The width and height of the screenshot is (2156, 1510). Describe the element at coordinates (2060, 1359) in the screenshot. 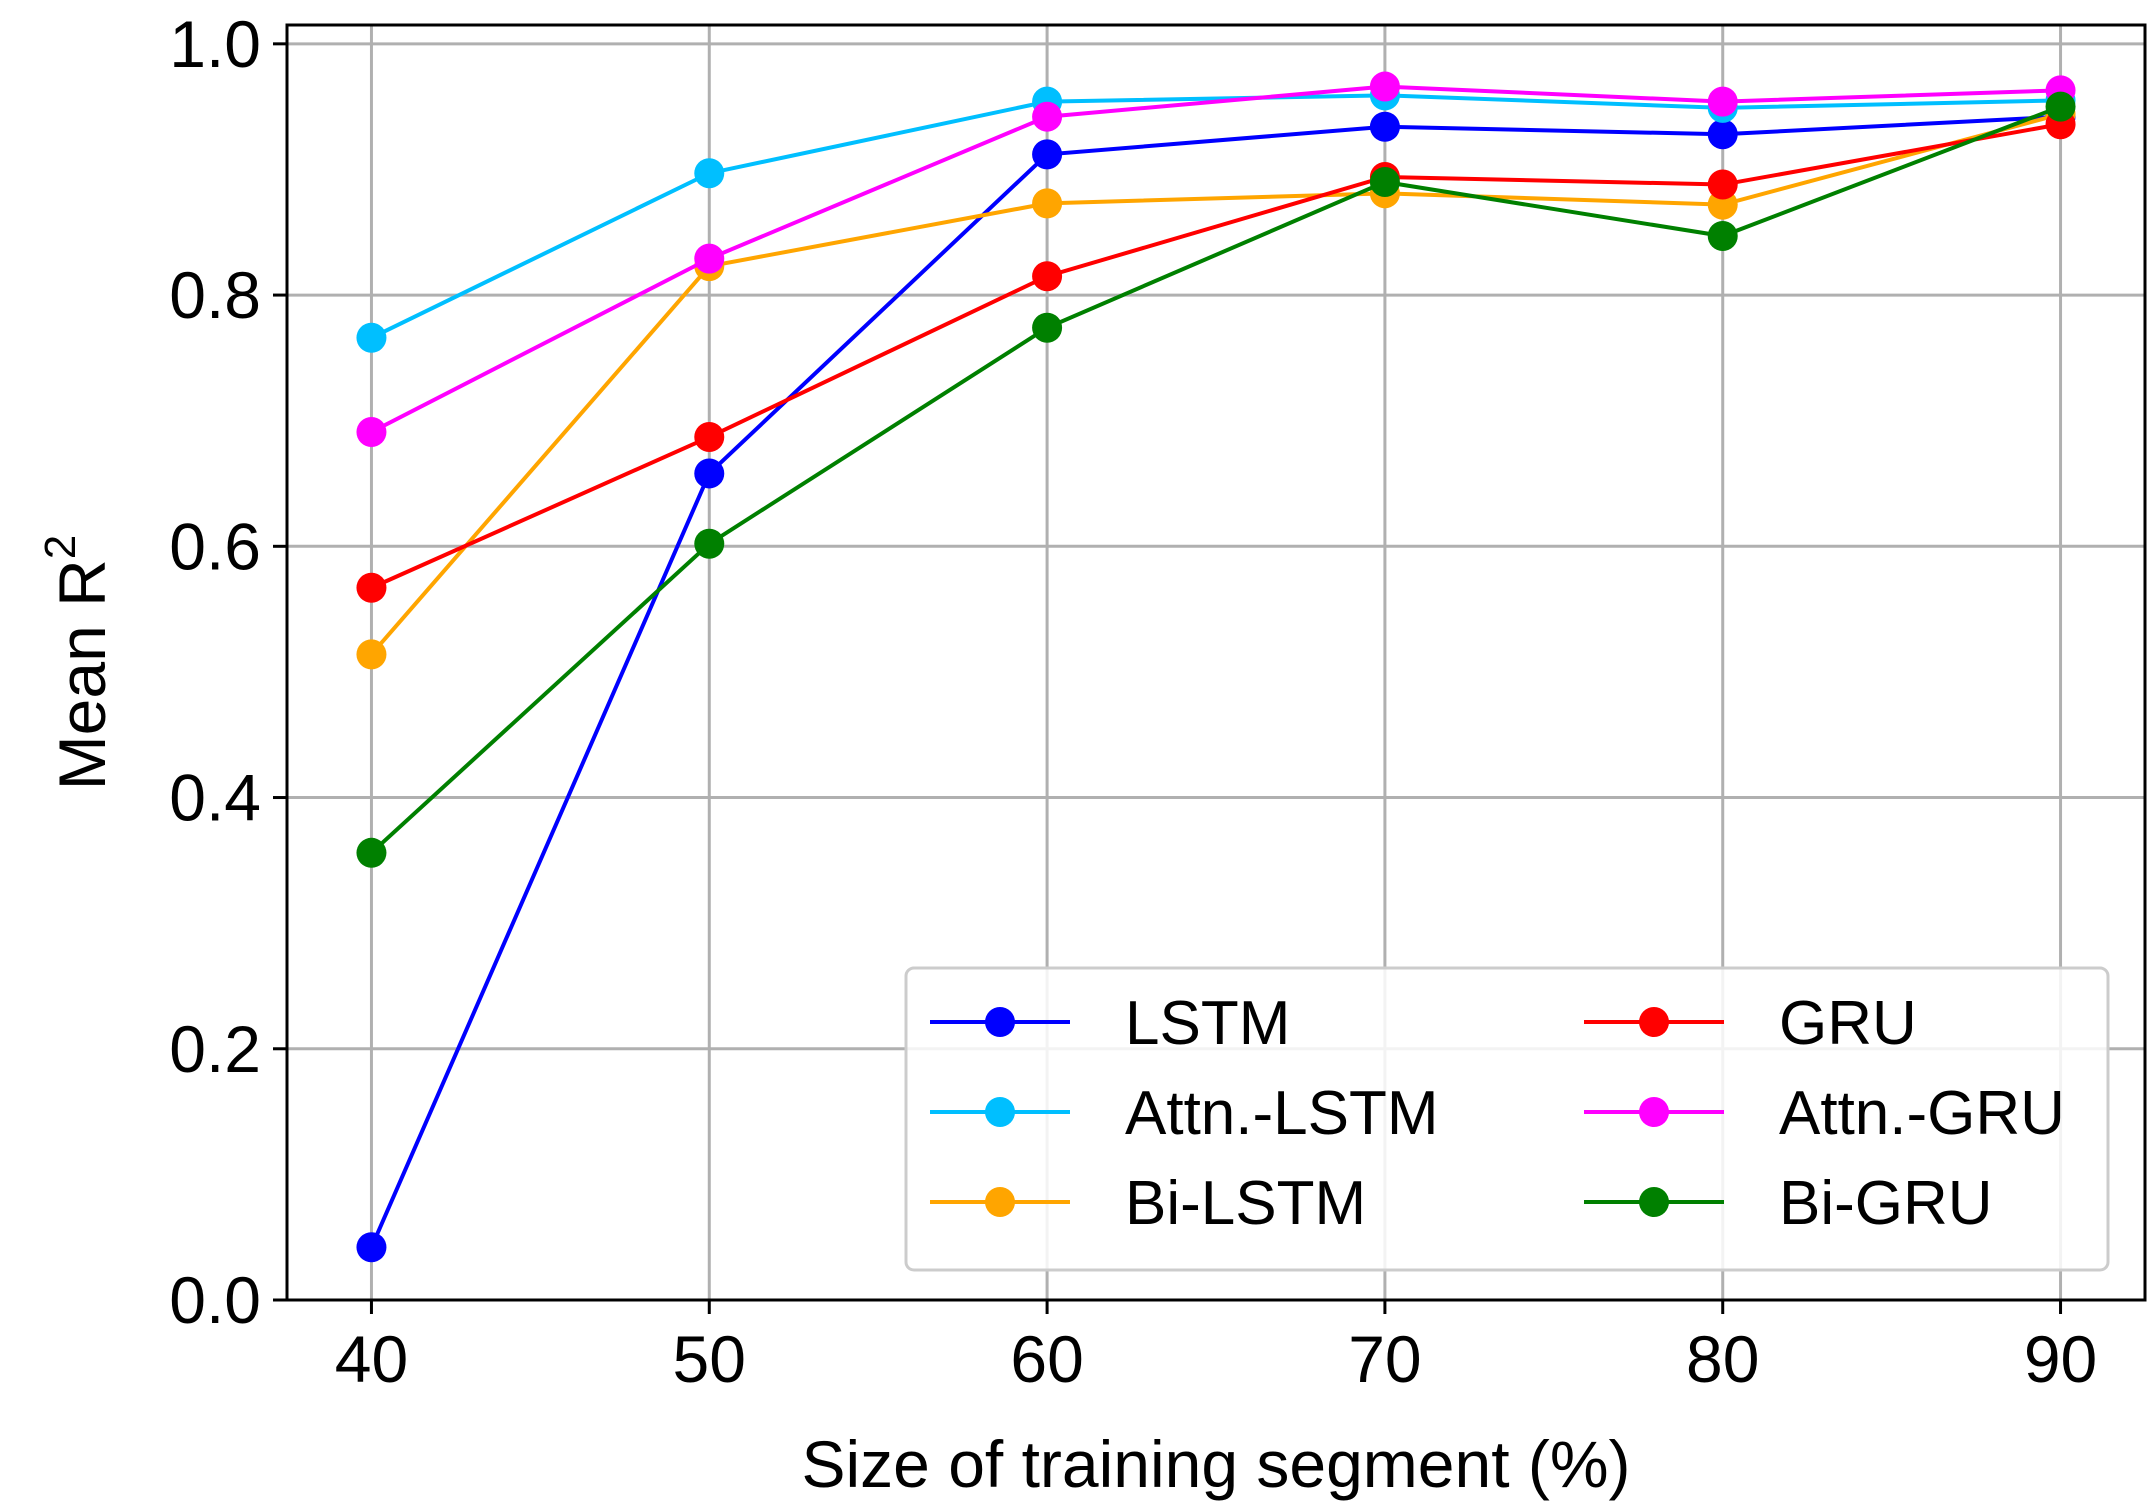

I see `x-tick-label: 90` at that location.